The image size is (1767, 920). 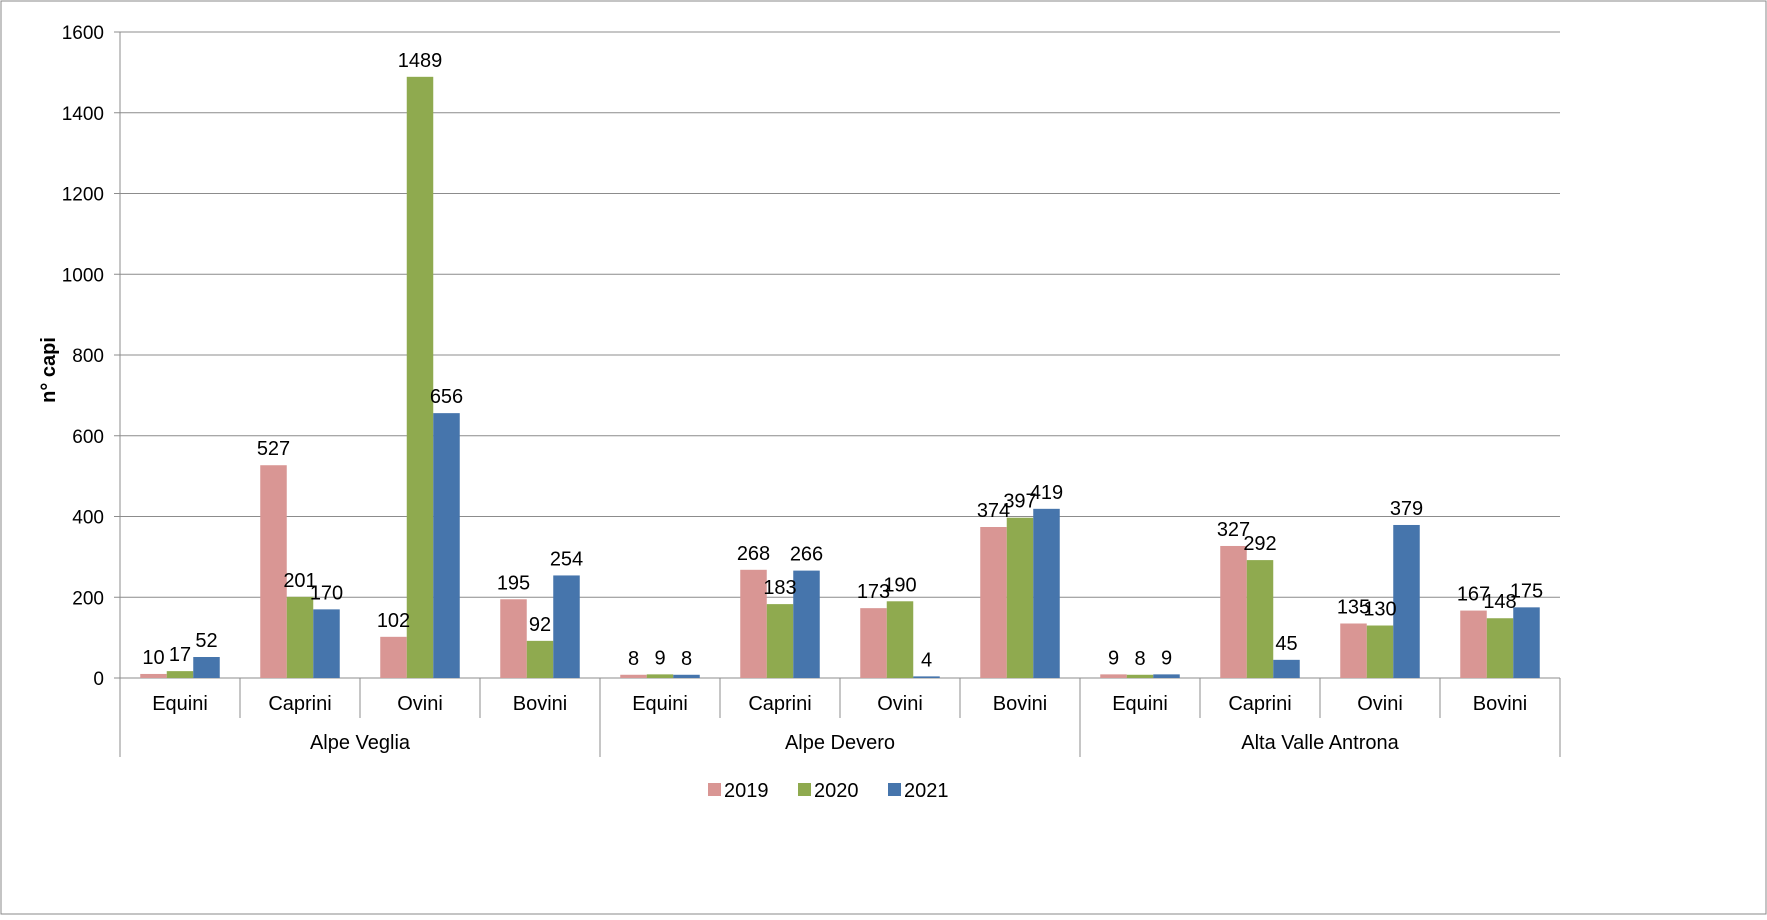 I want to click on y-tick-label: 200, so click(x=88, y=598).